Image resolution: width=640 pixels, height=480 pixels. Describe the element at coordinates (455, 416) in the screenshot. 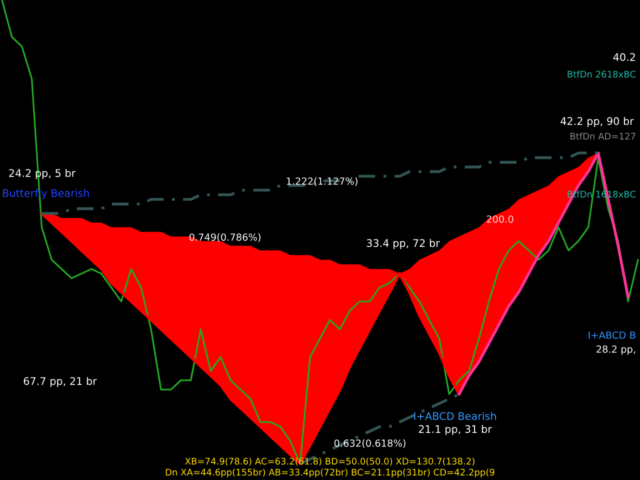

I see `annotation: I+ABCD Bearish` at that location.